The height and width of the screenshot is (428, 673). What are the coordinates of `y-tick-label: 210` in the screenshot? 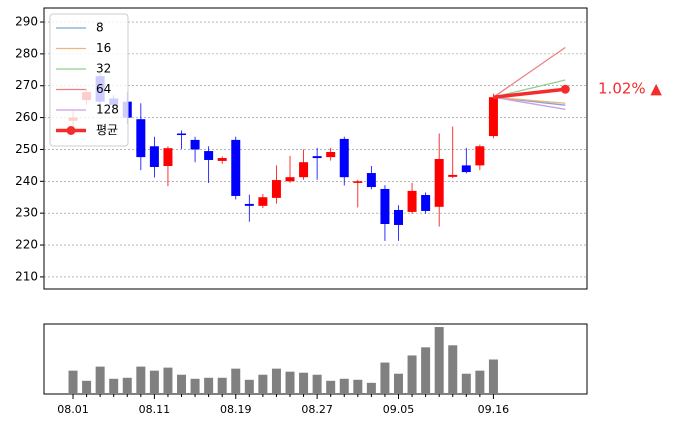 It's located at (26, 276).